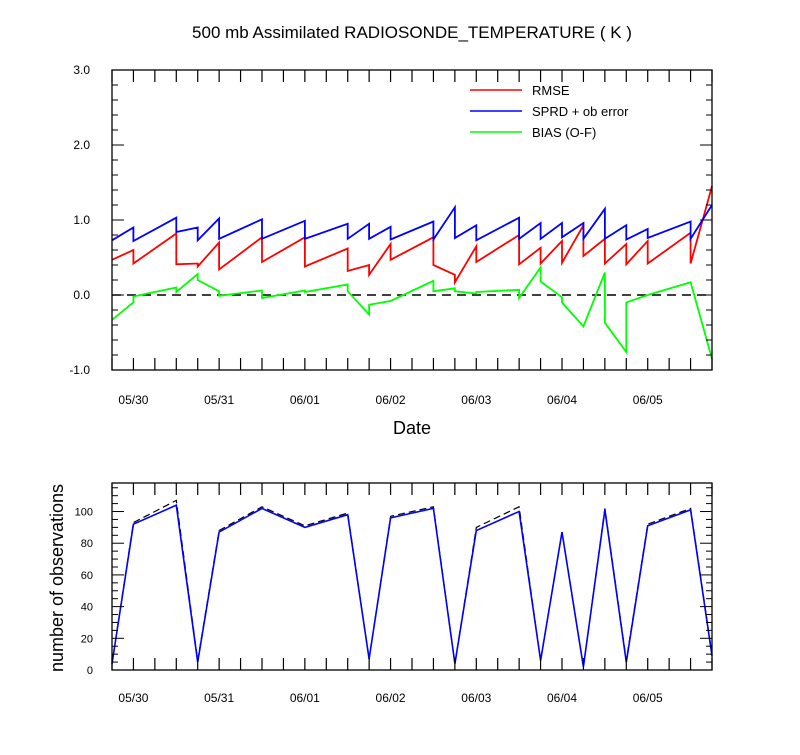 This screenshot has height=755, width=800. Describe the element at coordinates (648, 400) in the screenshot. I see `top-x-tick-label: 06/05` at that location.